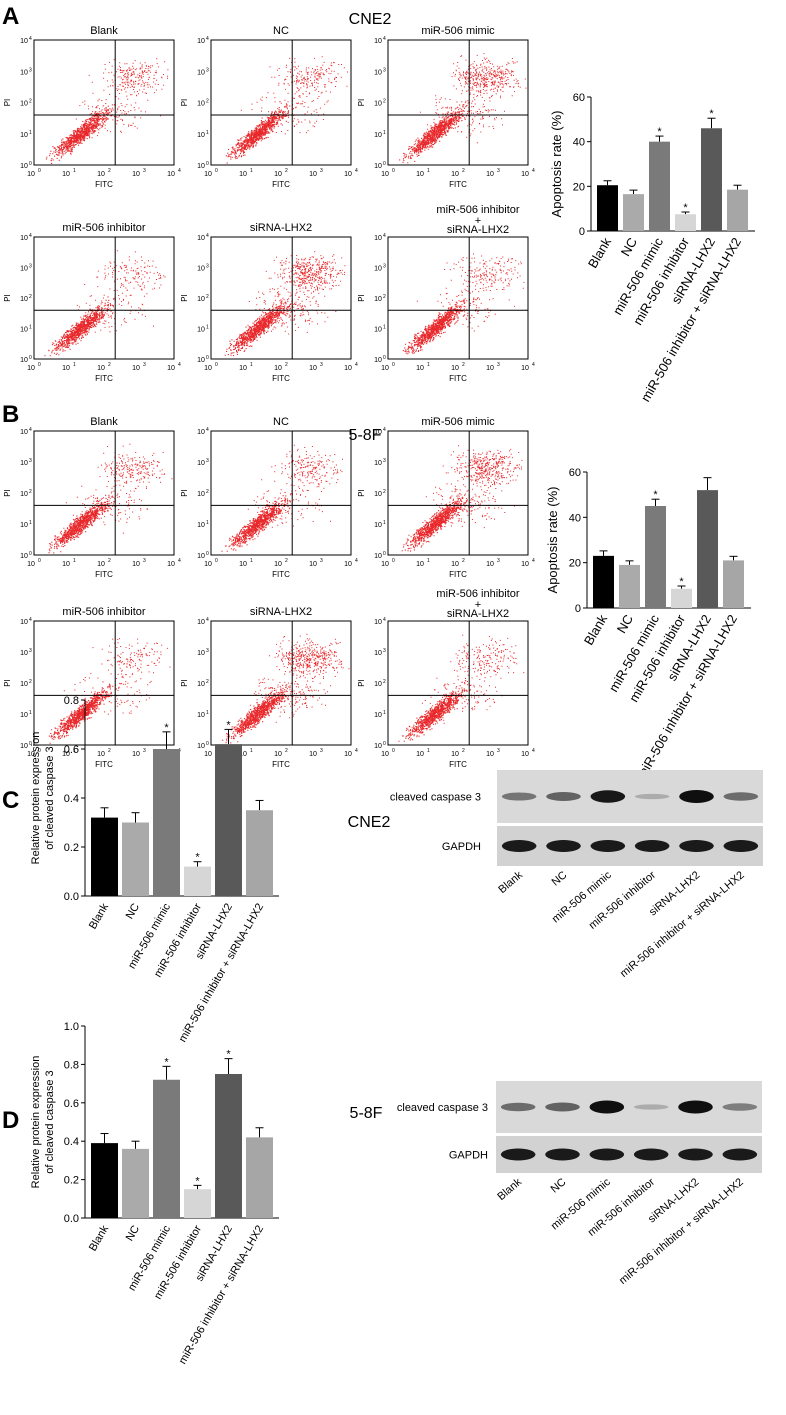 The width and height of the screenshot is (786, 1415). I want to click on flow-plot-title: NC, so click(281, 422).